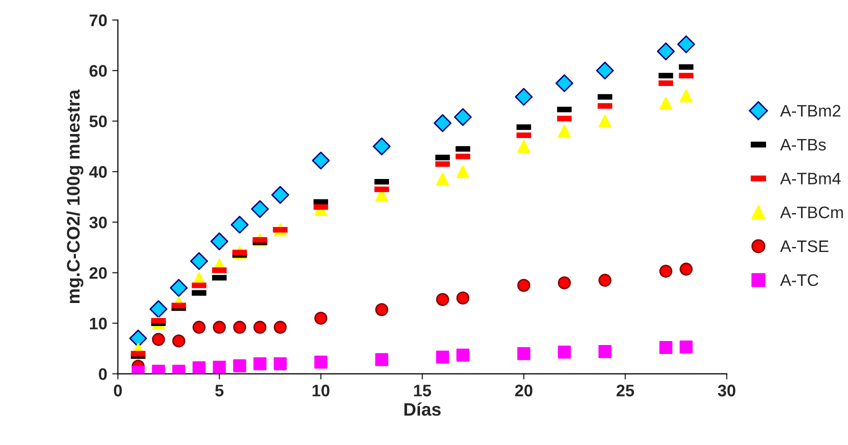 The image size is (848, 445). Describe the element at coordinates (810, 110) in the screenshot. I see `legend-label: A-TBm2` at that location.